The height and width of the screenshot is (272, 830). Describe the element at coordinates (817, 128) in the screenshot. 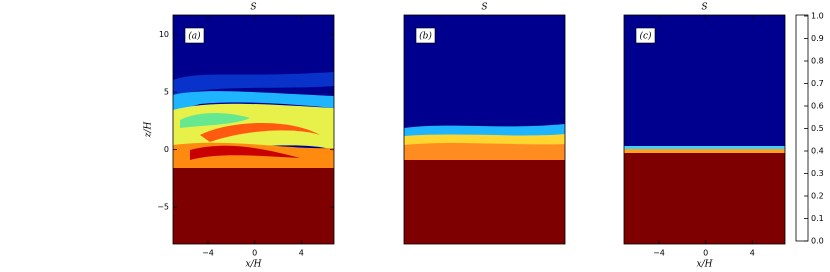

I see `colorbar-tick-label: 0.5` at that location.